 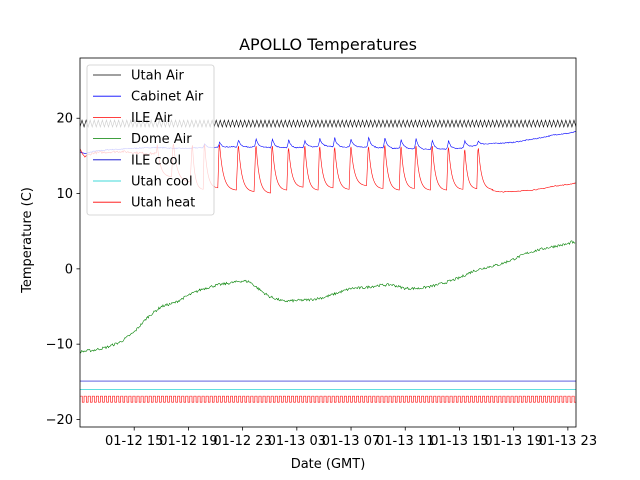 What do you see at coordinates (328, 399) in the screenshot?
I see `series-line-utah-heat` at bounding box center [328, 399].